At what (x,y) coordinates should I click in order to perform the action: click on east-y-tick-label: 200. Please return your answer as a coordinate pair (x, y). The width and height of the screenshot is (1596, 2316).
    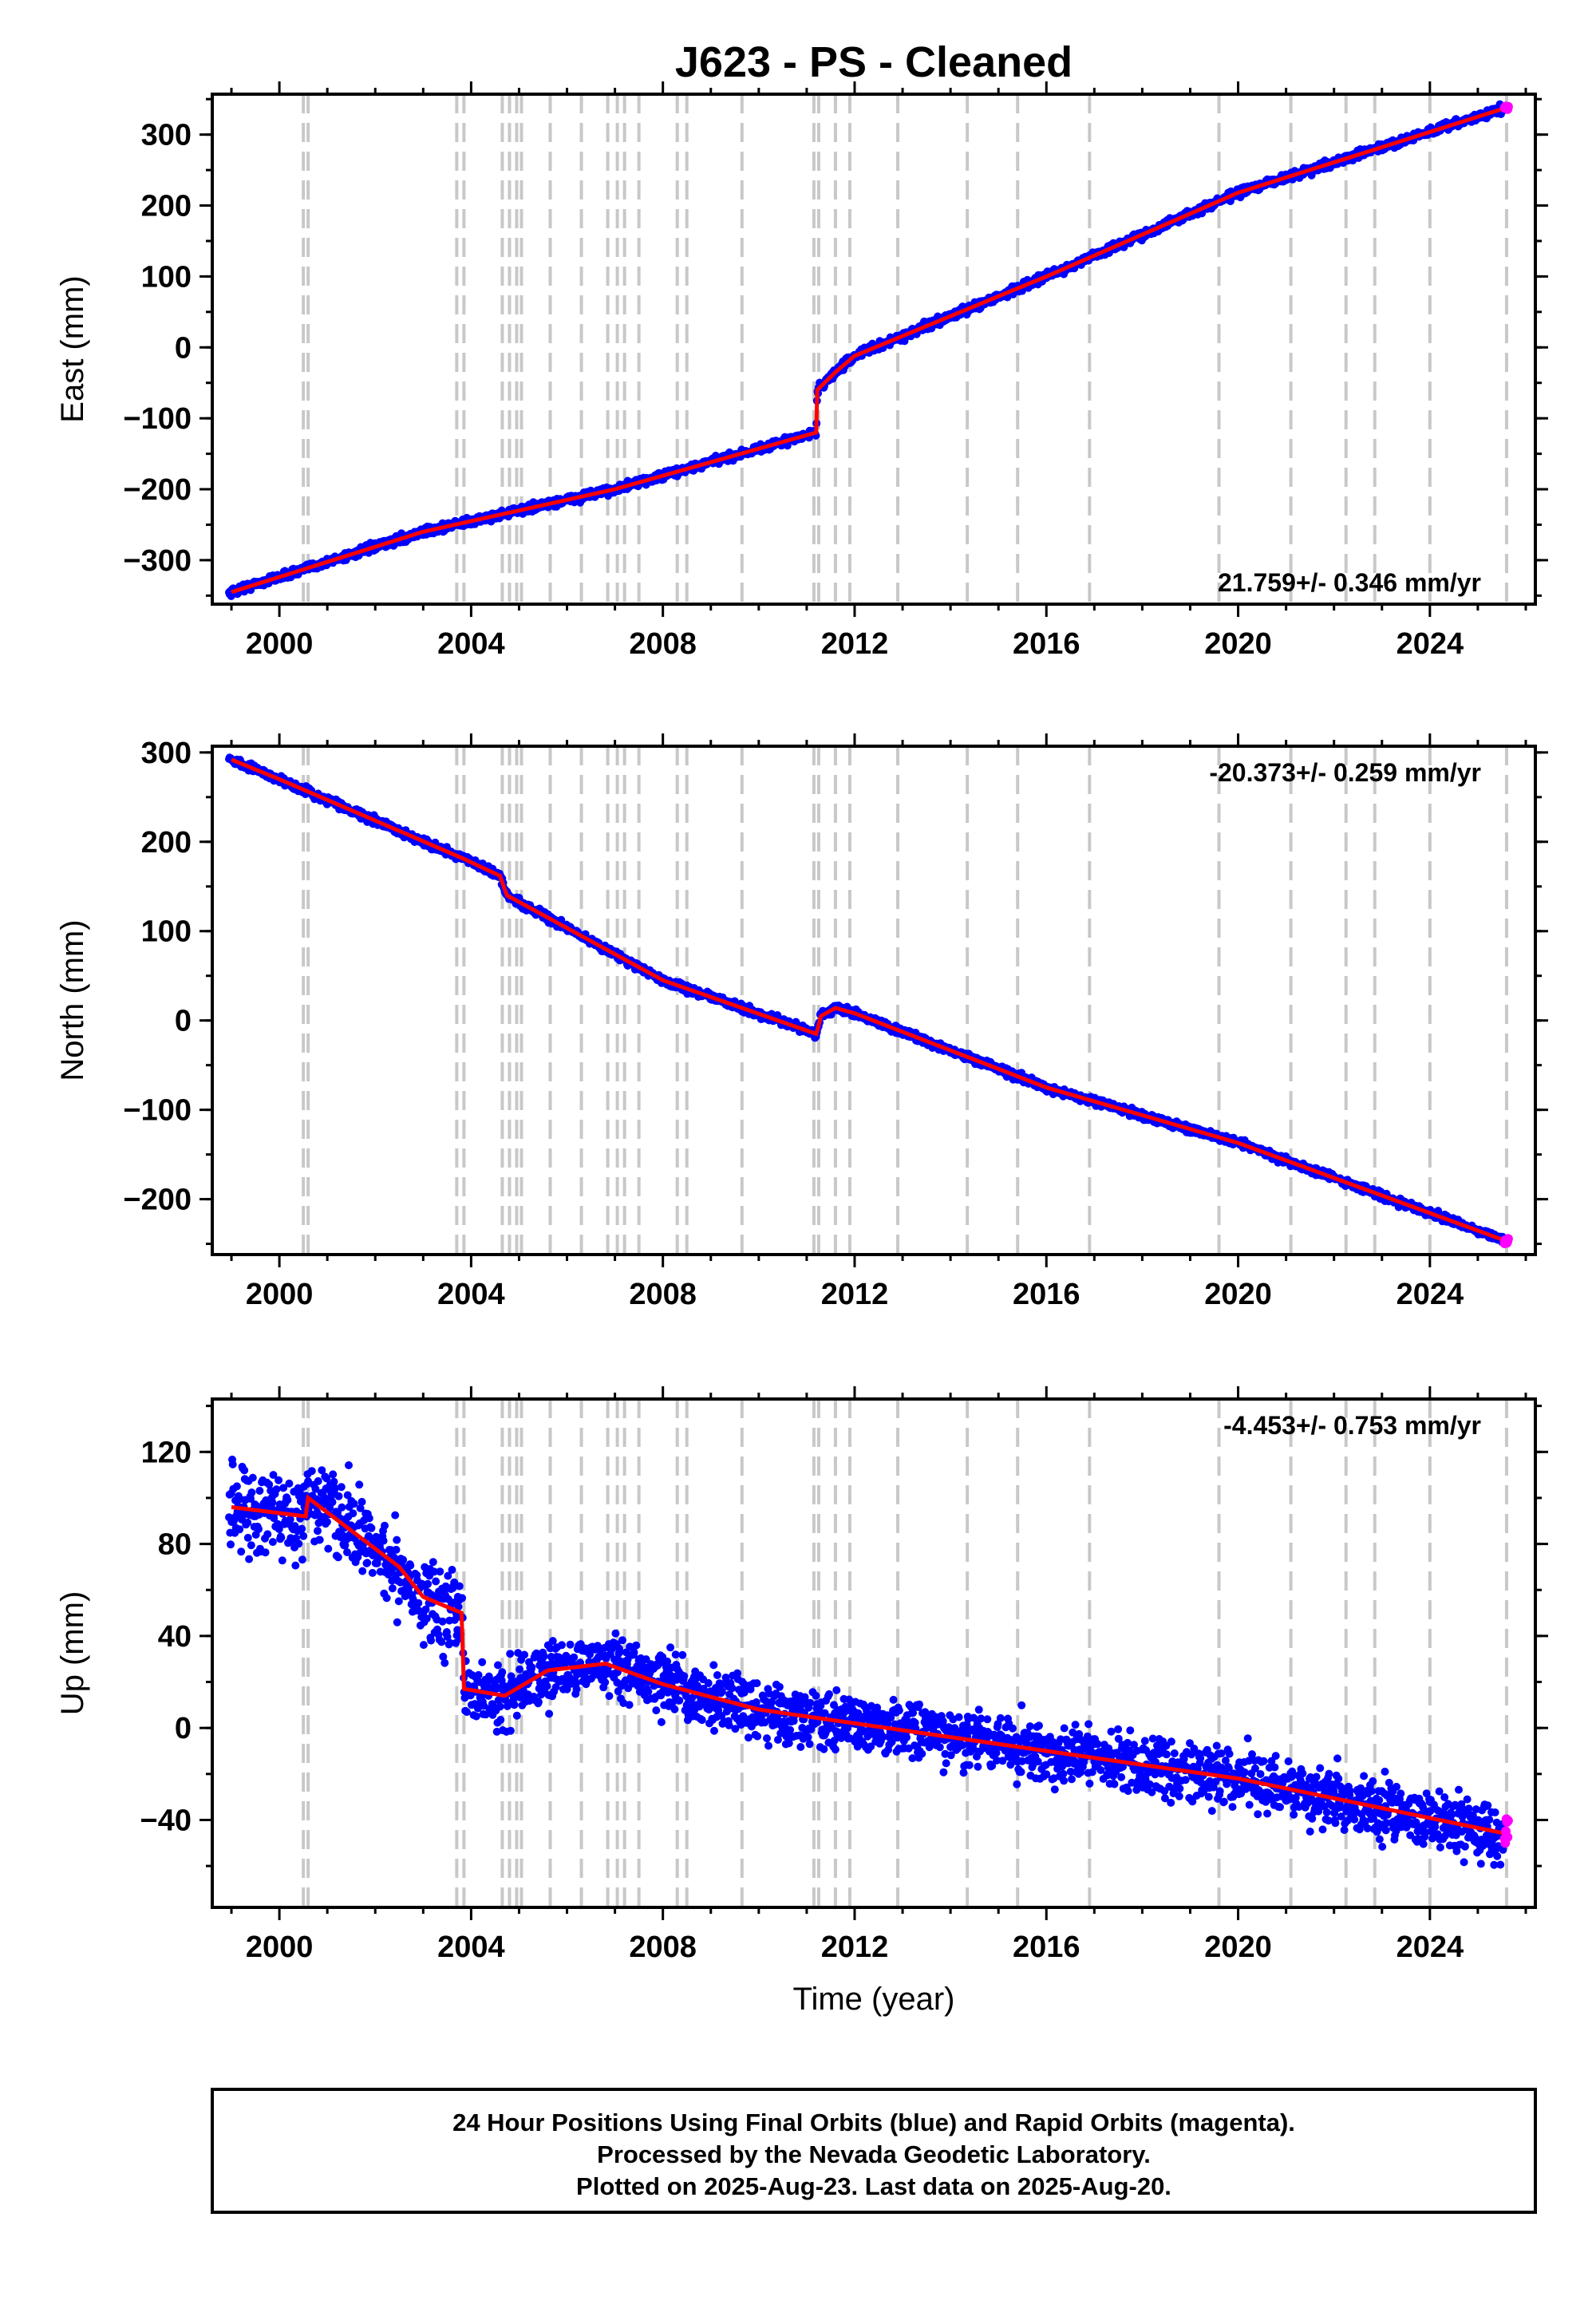
    Looking at the image, I should click on (166, 207).